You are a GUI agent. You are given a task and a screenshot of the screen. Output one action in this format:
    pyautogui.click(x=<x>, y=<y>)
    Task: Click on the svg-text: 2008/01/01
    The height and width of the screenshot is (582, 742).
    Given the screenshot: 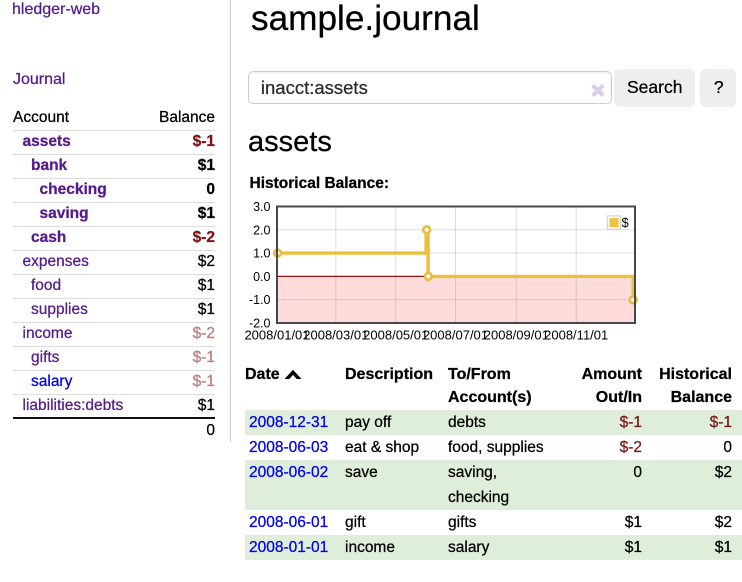 What is the action you would take?
    pyautogui.click(x=276, y=334)
    